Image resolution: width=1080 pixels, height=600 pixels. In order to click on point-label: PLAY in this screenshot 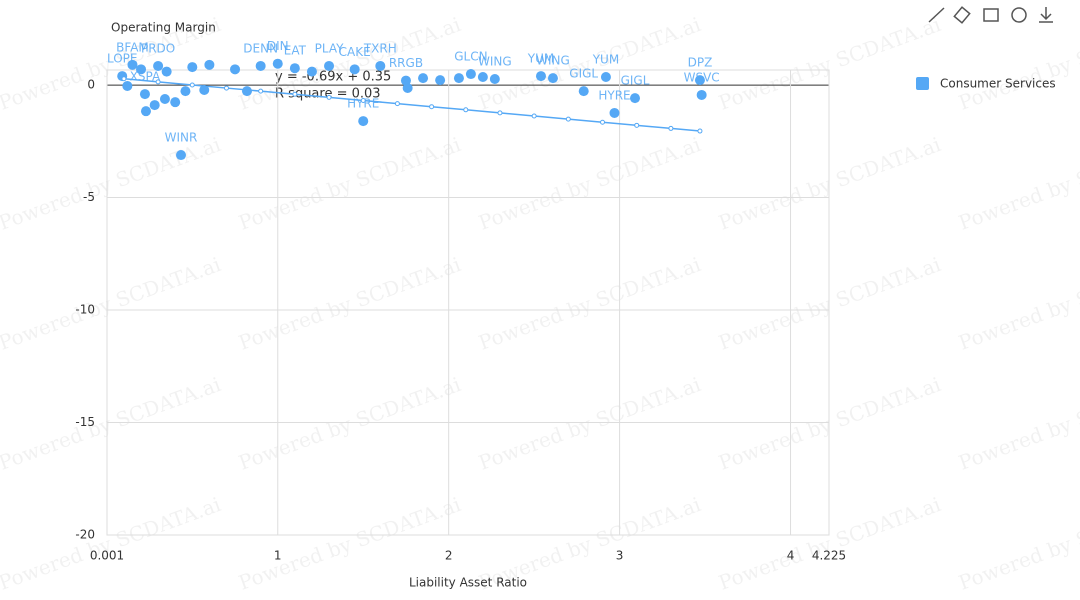, I will do `click(329, 48)`.